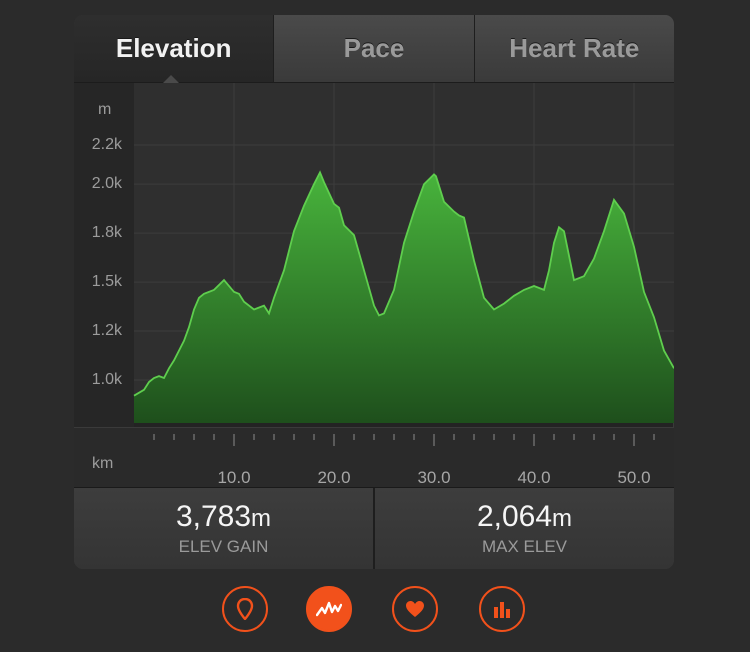 This screenshot has height=652, width=750. What do you see at coordinates (106, 184) in the screenshot?
I see `y-tick-label: 2.0k` at bounding box center [106, 184].